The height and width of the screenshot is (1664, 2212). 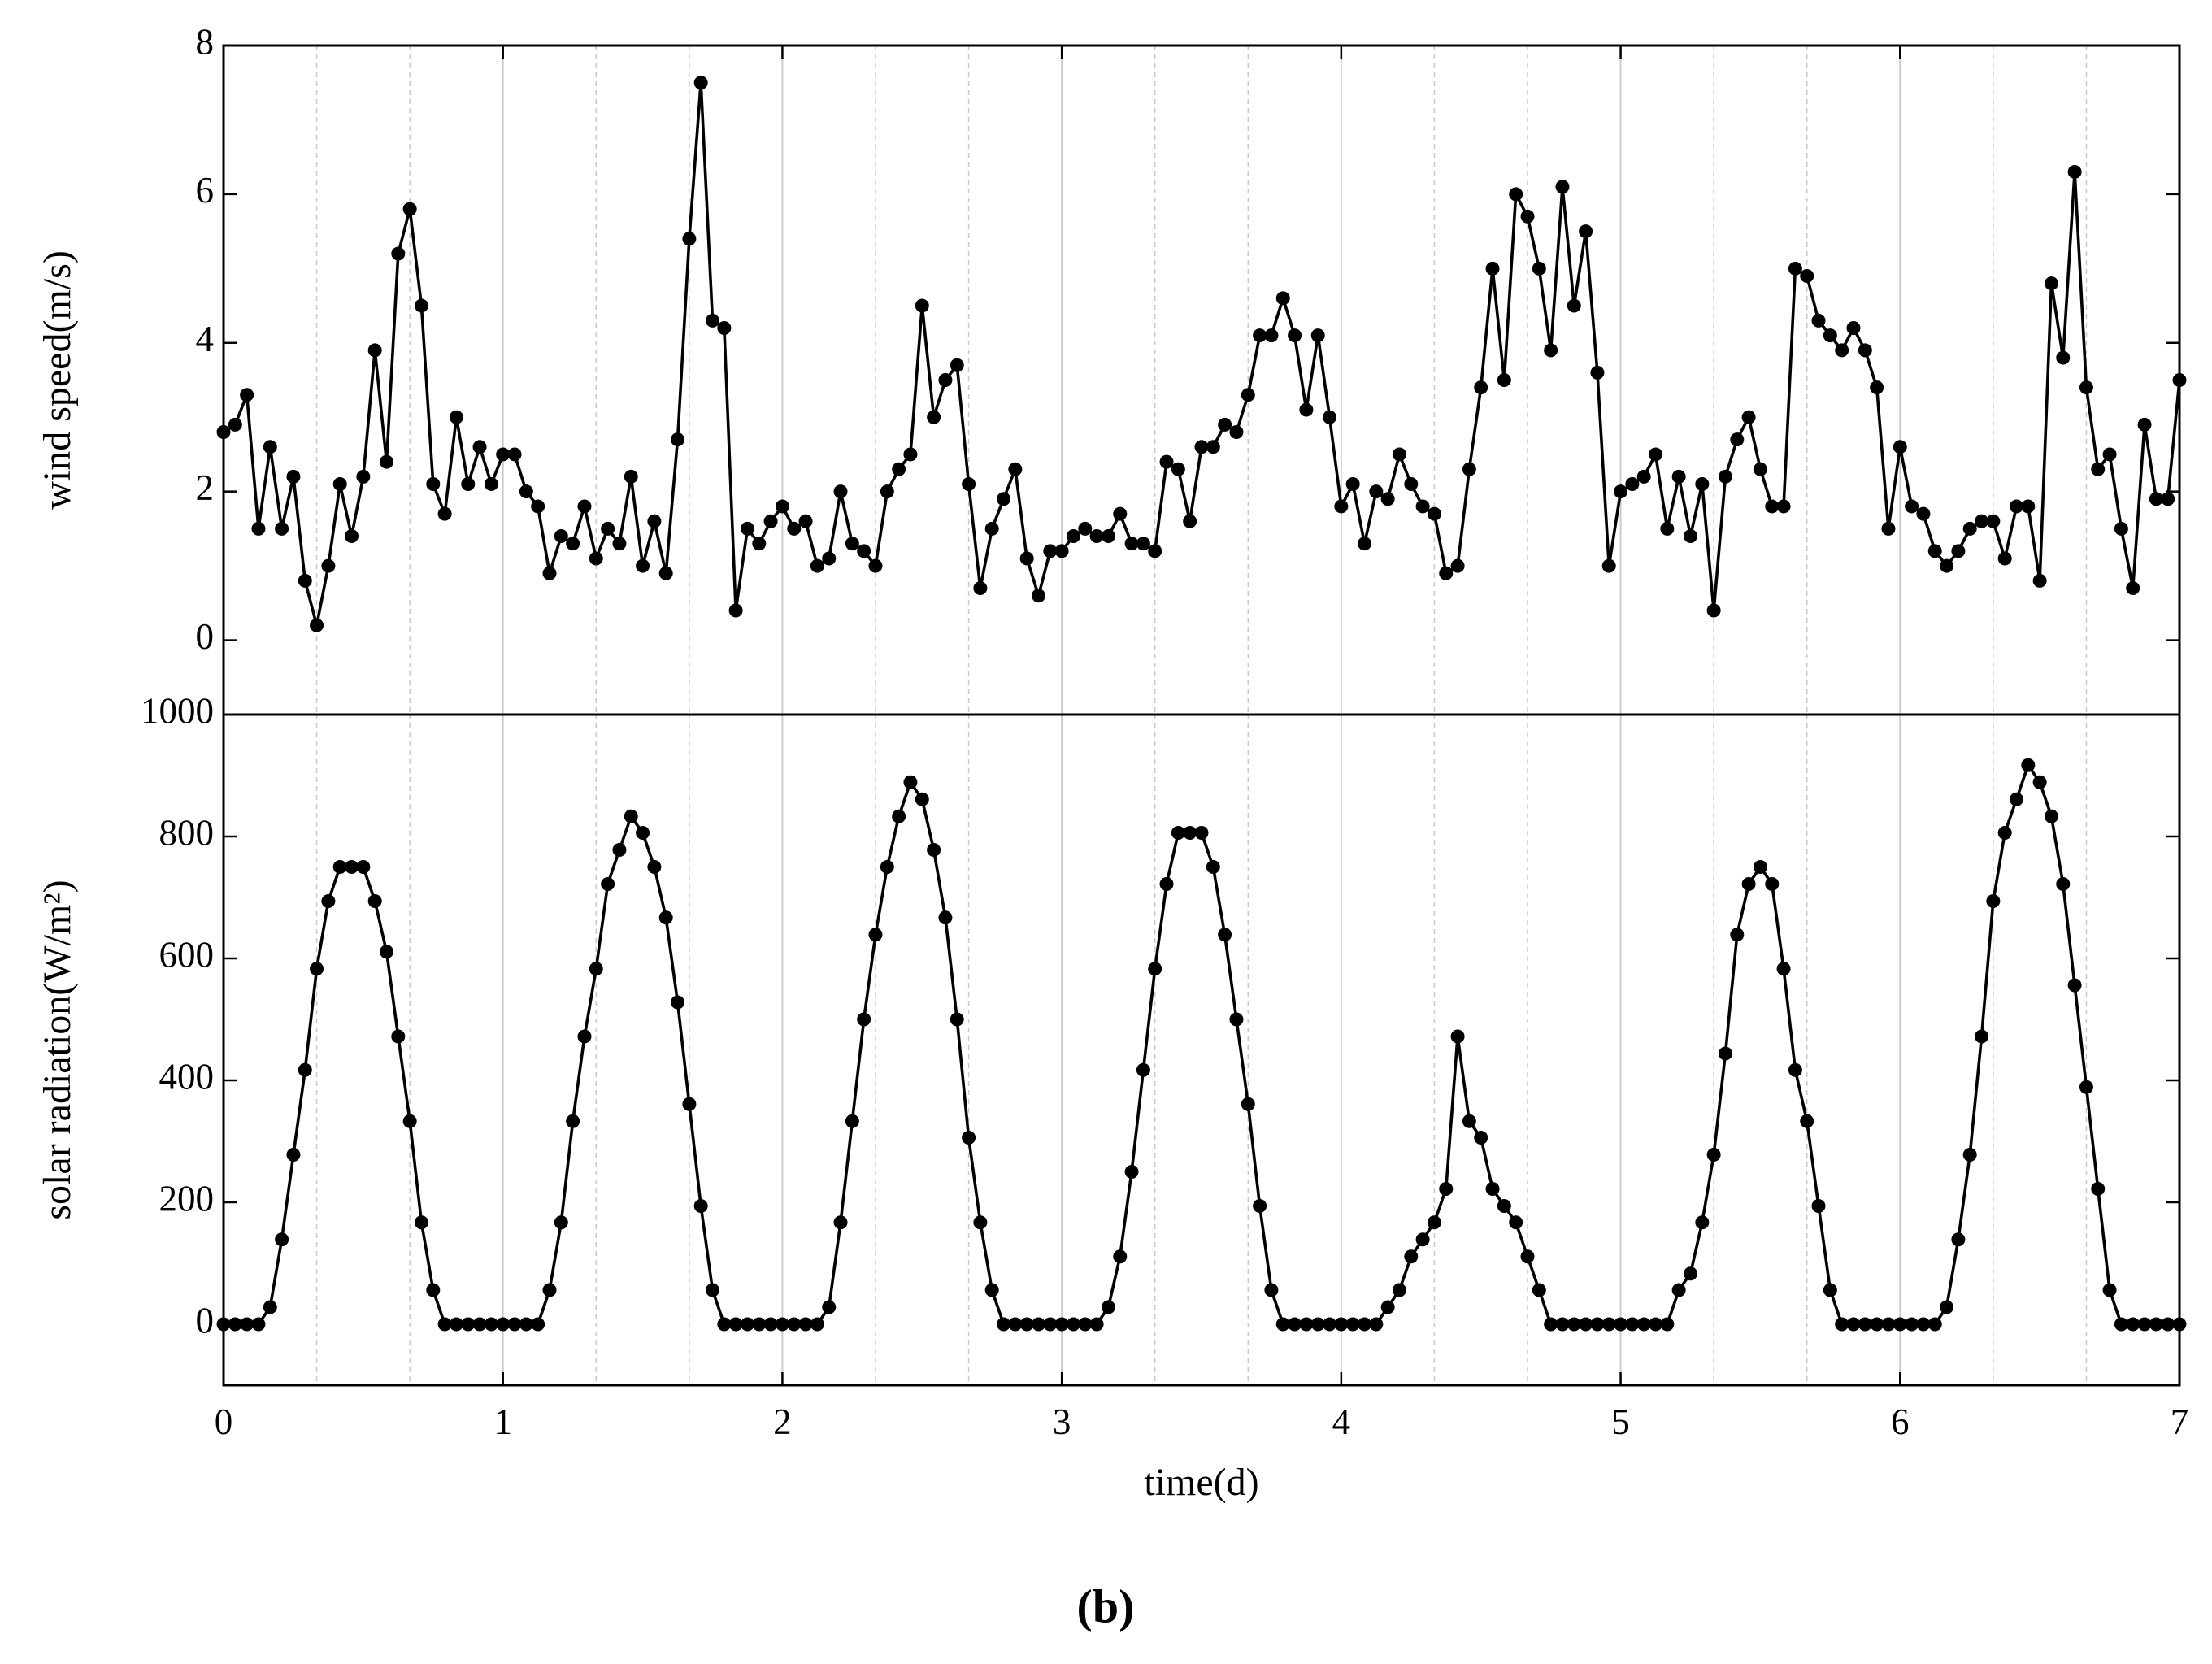 I want to click on x-axis-label: time(d), so click(x=1201, y=1482).